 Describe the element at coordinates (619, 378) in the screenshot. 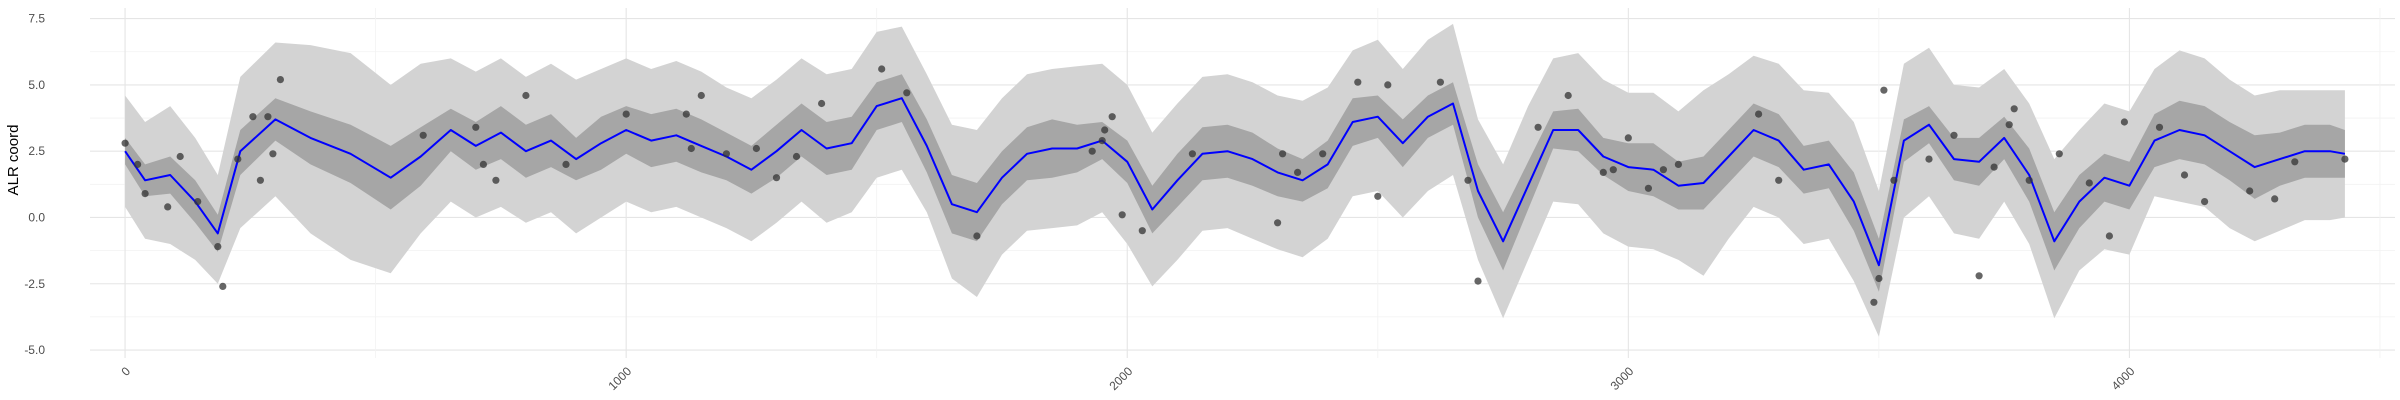

I see `x-tick-label: 1000` at that location.